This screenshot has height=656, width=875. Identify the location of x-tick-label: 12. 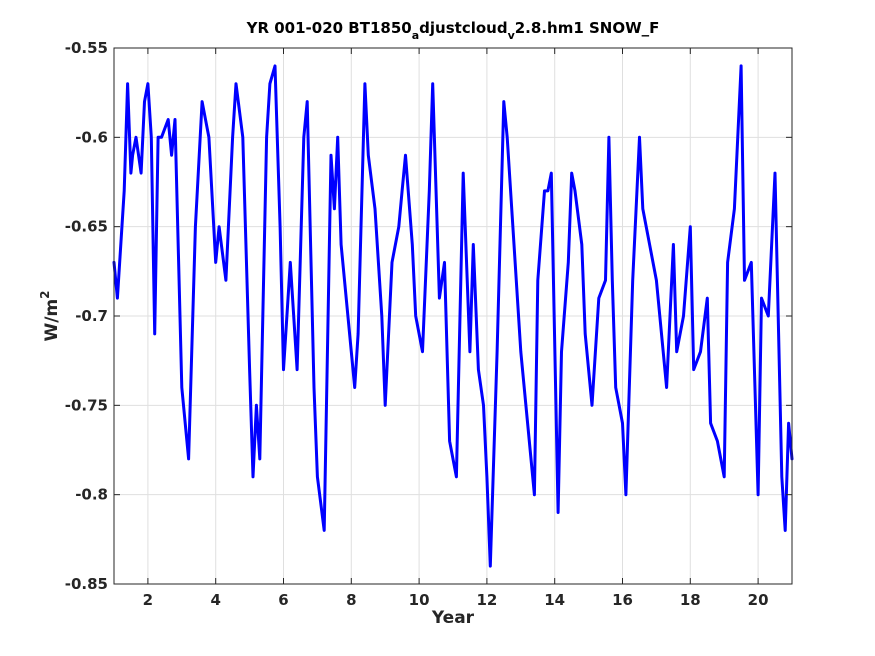
(486, 600).